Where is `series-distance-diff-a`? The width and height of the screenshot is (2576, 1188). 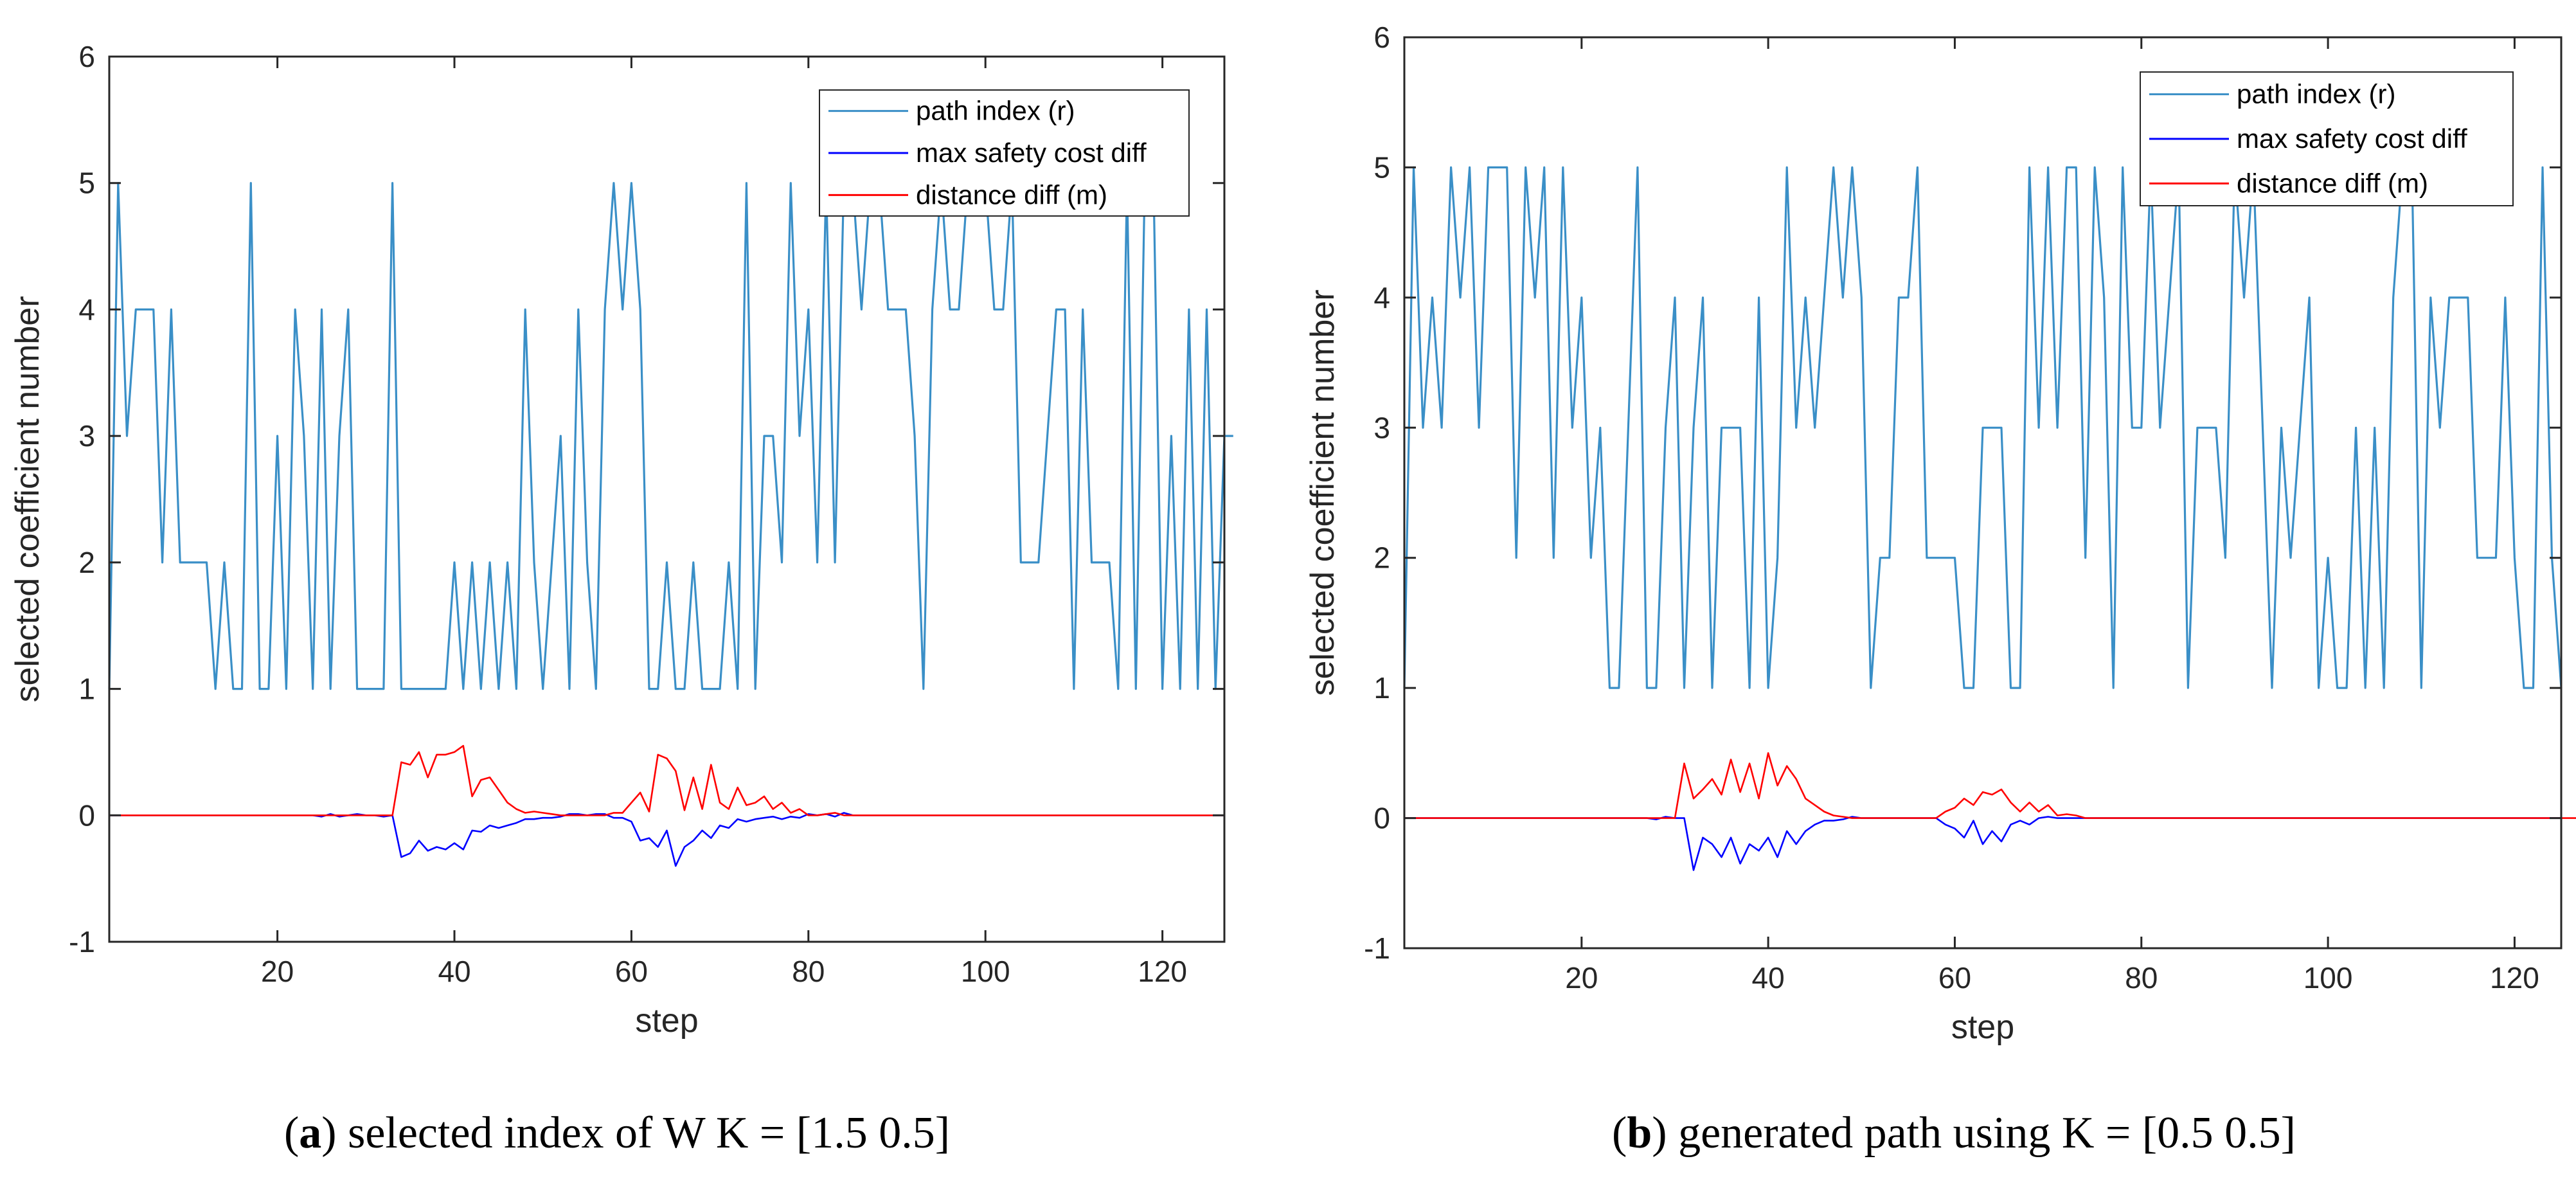
series-distance-diff-a is located at coordinates (666, 780).